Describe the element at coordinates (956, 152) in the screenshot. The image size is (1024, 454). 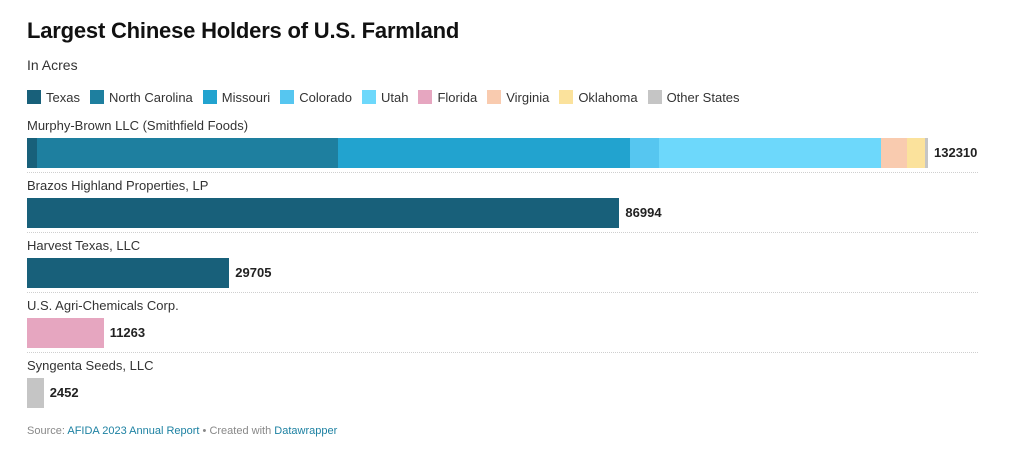
I see `bar-value-label: 132310` at that location.